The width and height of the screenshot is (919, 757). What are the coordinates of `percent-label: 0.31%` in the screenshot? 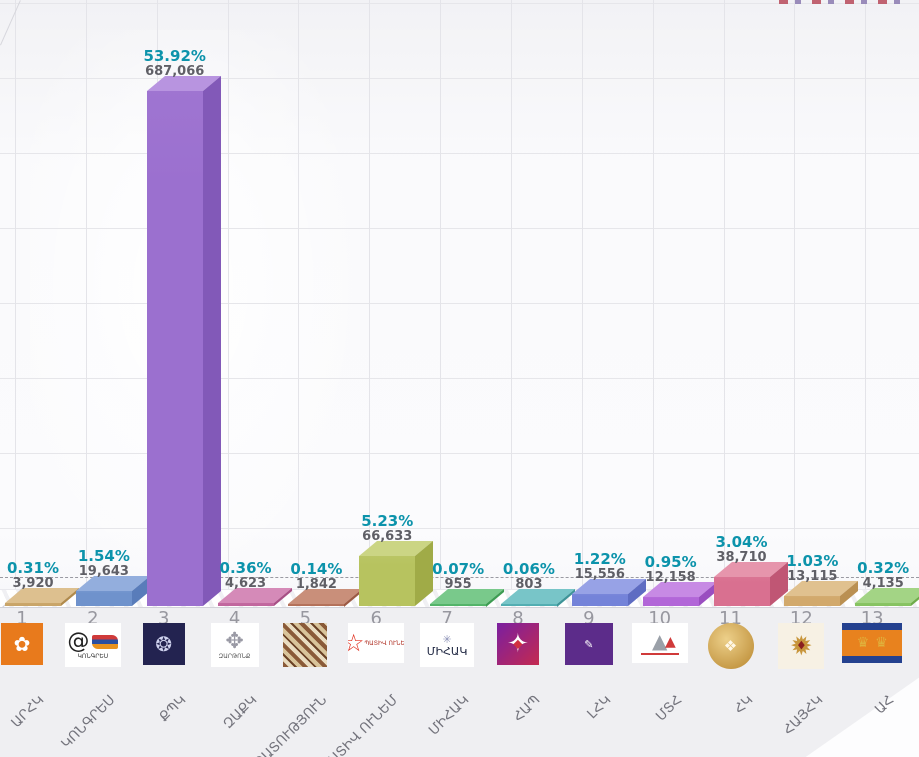 It's located at (33, 568).